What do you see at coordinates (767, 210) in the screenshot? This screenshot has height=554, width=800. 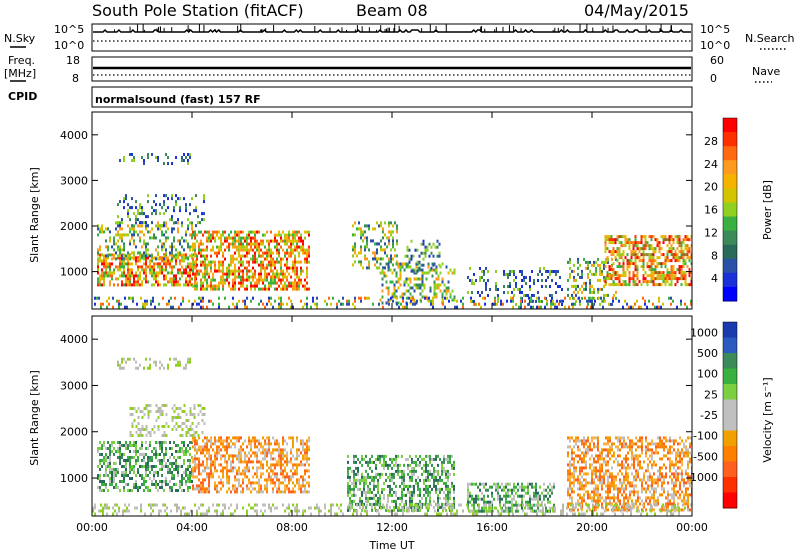 I see `power-colorbar-label: Power [dB]` at bounding box center [767, 210].